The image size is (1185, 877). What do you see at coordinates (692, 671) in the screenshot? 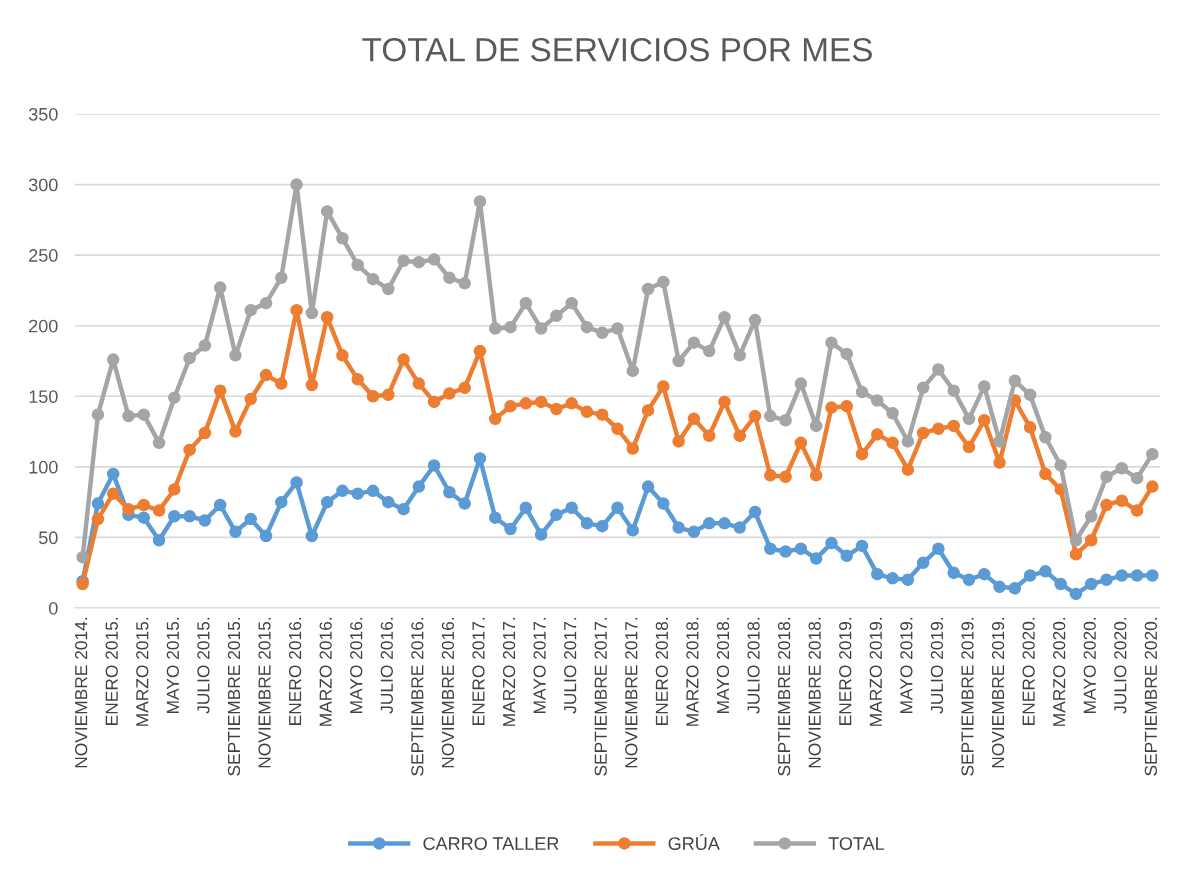
I see `x-tick-label: MARZO 2018.` at bounding box center [692, 671].